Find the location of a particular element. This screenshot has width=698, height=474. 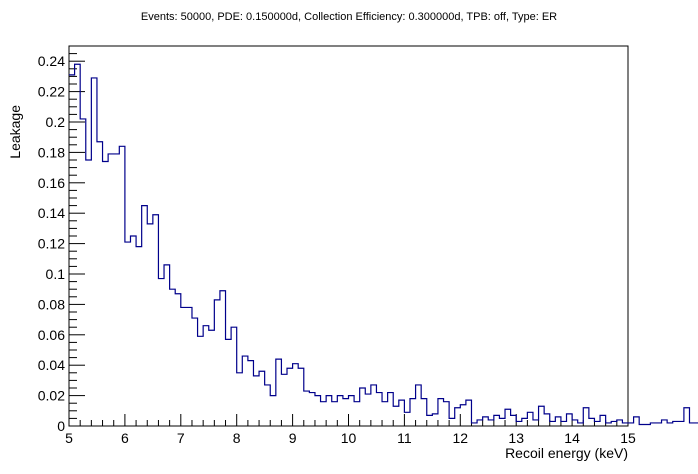

y-tick-label: 0.06 is located at coordinates (51, 335).